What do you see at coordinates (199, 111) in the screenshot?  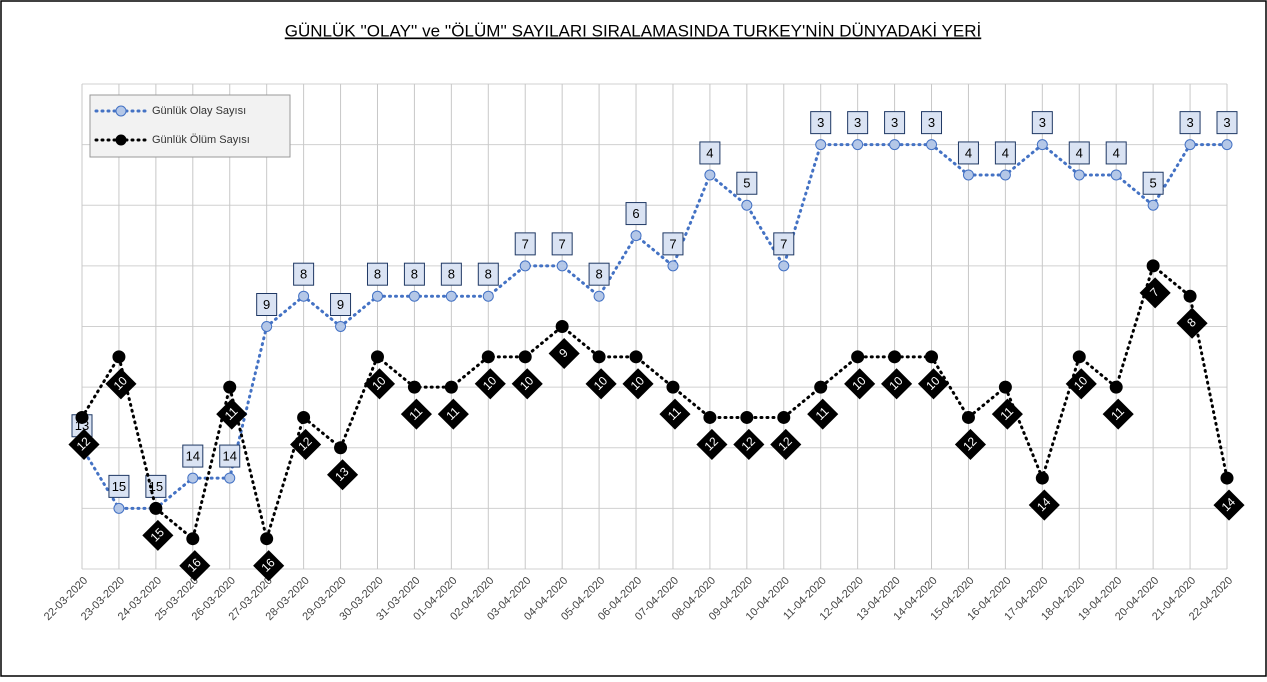 I see `legend-label: Günlük Olay Sayısı` at bounding box center [199, 111].